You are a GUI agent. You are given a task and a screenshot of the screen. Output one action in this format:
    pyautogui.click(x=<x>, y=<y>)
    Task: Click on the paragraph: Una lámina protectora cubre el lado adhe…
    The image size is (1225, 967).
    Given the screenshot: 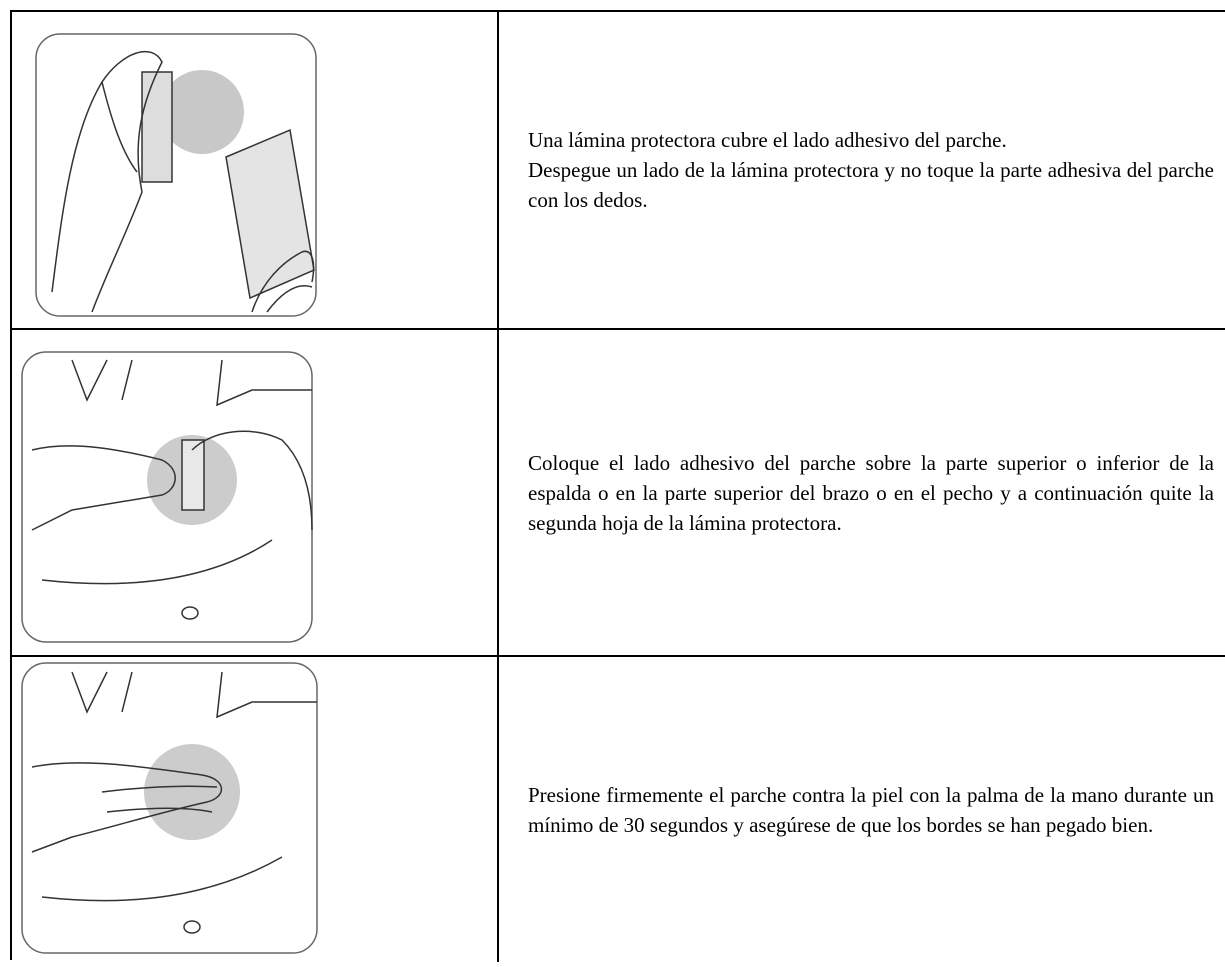 What is the action you would take?
    pyautogui.click(x=767, y=140)
    